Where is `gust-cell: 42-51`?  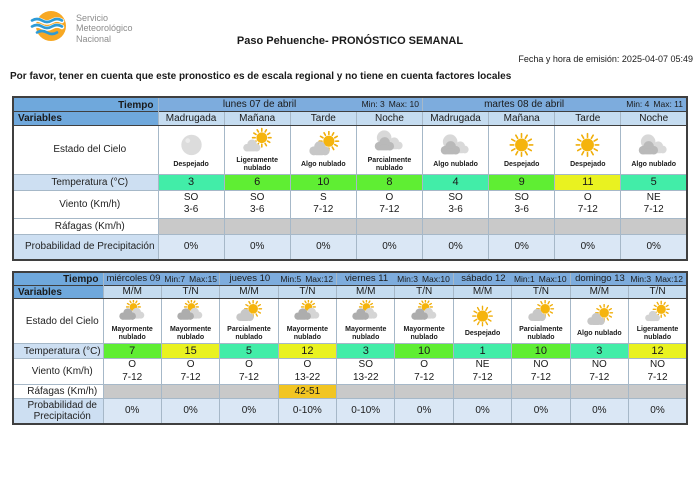
gust-cell: 42-51 is located at coordinates (307, 392).